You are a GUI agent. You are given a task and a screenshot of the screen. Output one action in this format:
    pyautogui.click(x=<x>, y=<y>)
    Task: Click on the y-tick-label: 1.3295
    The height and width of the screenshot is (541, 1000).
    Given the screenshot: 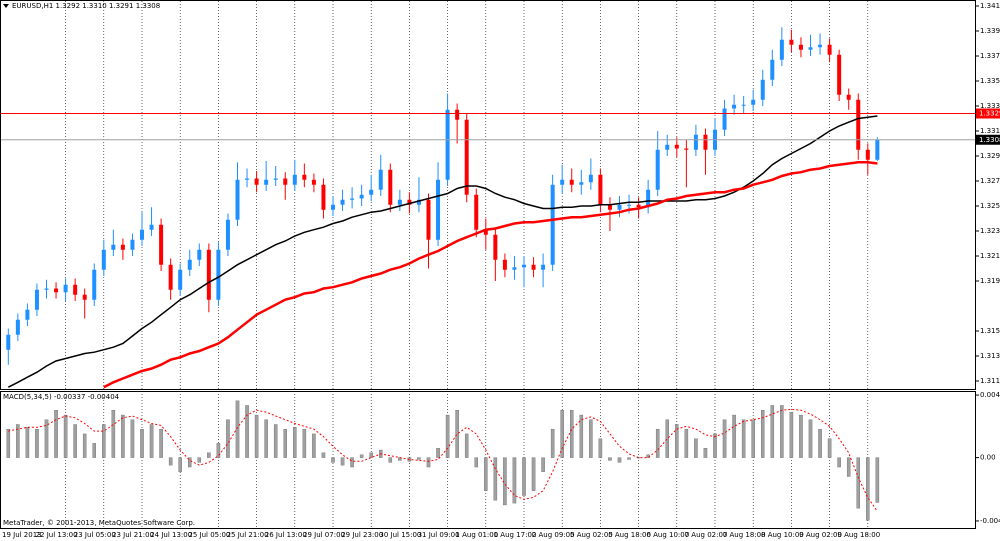 What is the action you would take?
    pyautogui.click(x=990, y=156)
    